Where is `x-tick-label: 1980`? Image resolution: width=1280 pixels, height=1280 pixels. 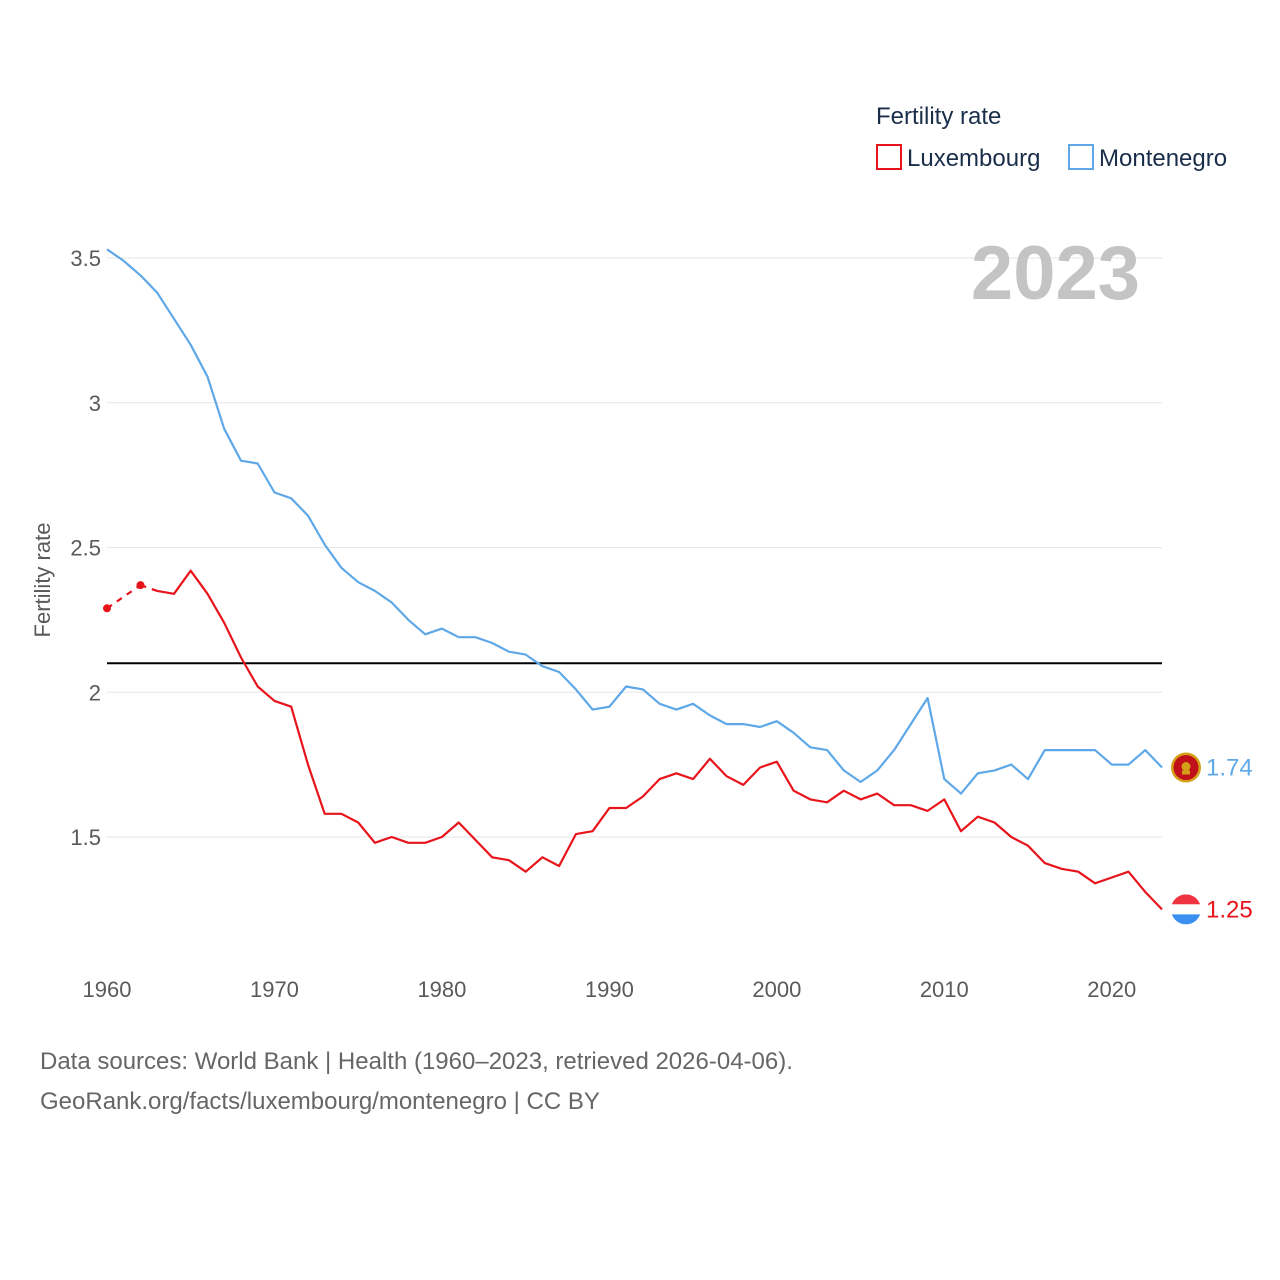
x-tick-label: 1980 is located at coordinates (441, 989).